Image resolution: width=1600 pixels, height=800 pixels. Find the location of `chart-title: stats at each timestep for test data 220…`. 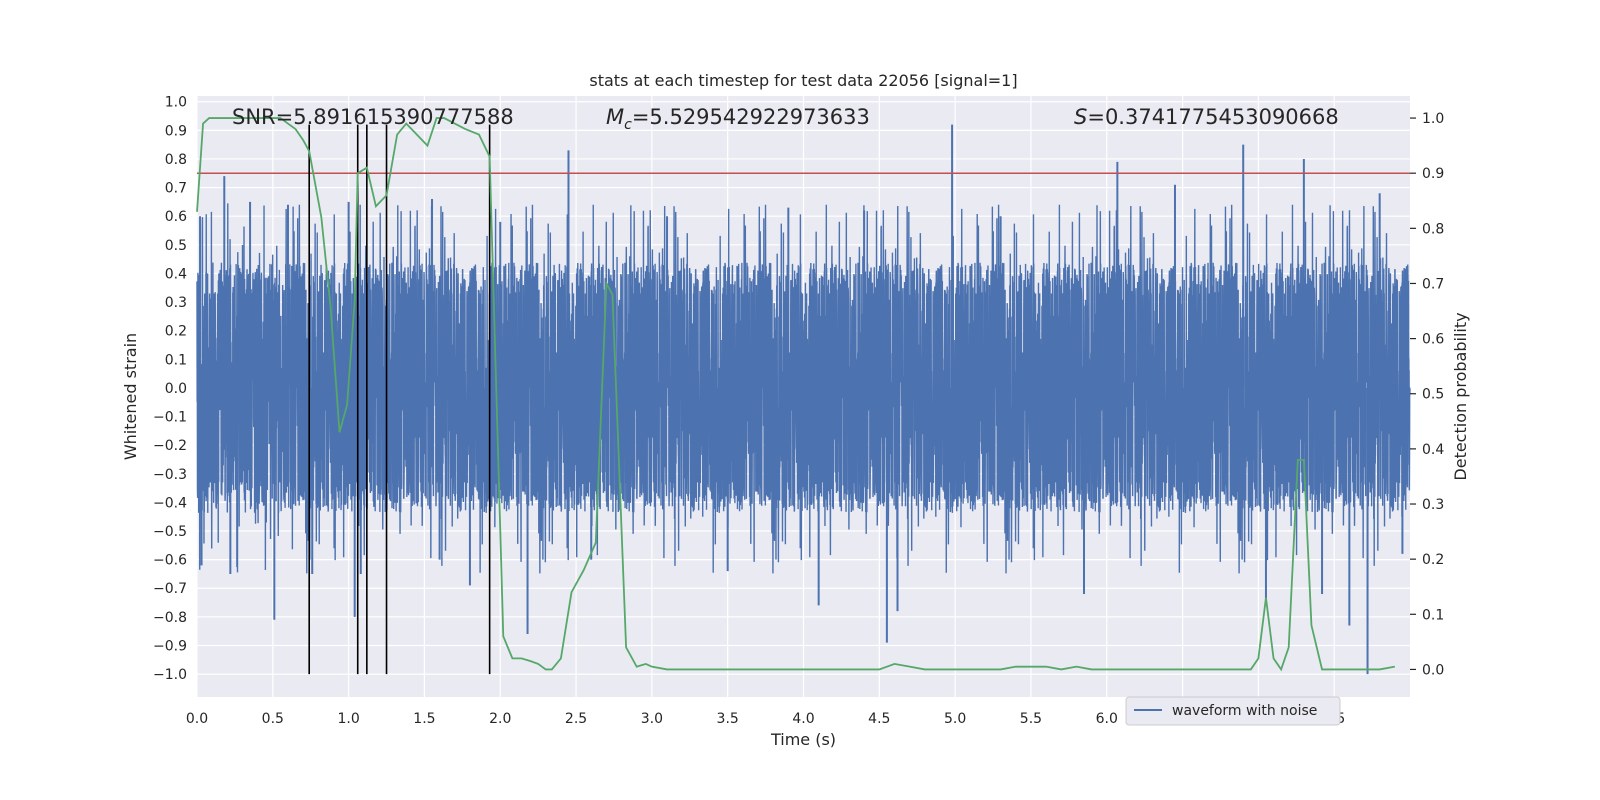

chart-title: stats at each timestep for test data 220… is located at coordinates (803, 80).